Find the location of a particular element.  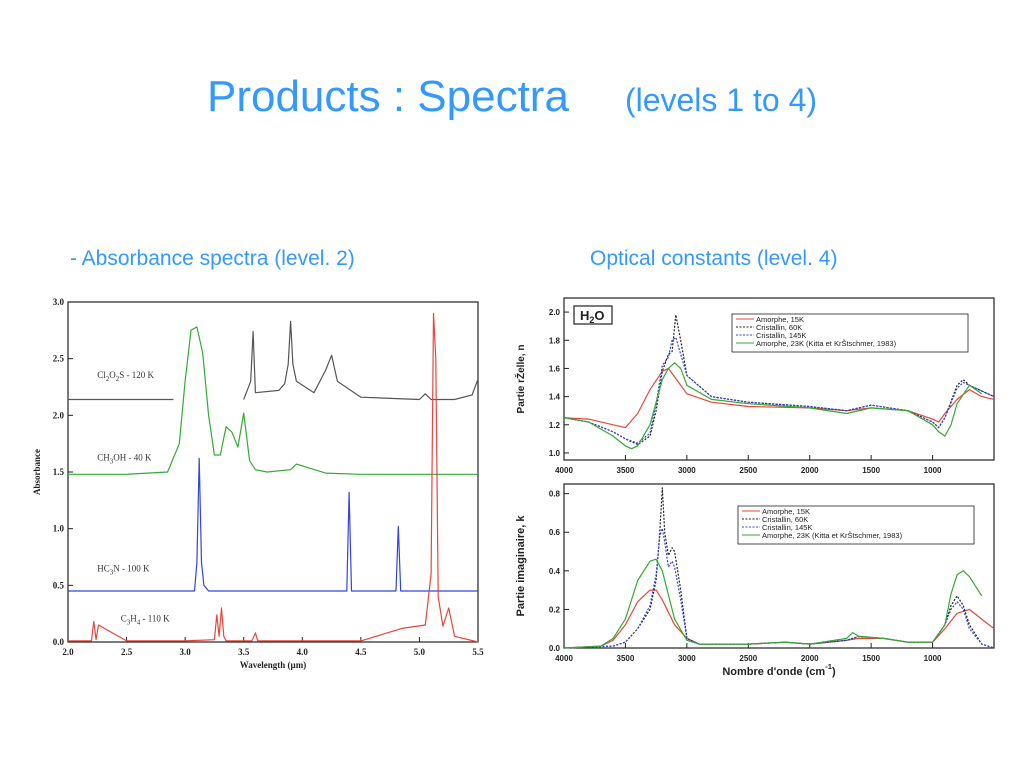

legend-label-cristallin-145k: Cristallin, 145K is located at coordinates (781, 335).